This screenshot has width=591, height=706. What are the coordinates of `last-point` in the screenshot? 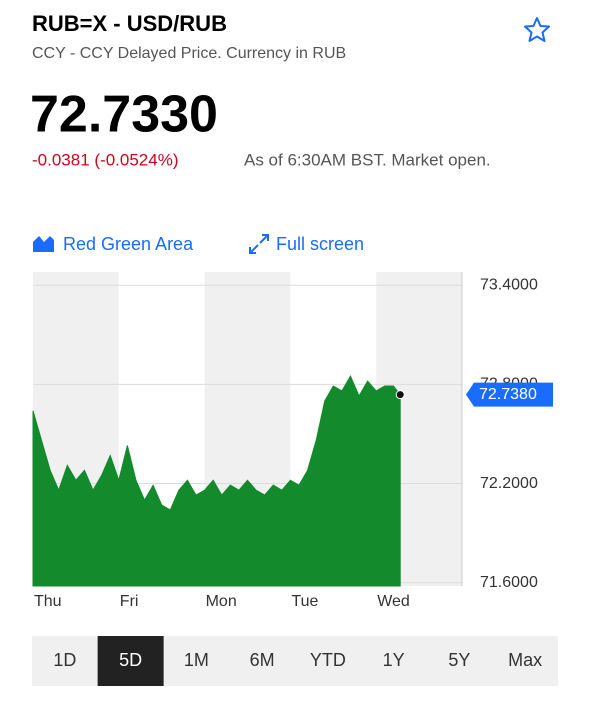 It's located at (400, 395).